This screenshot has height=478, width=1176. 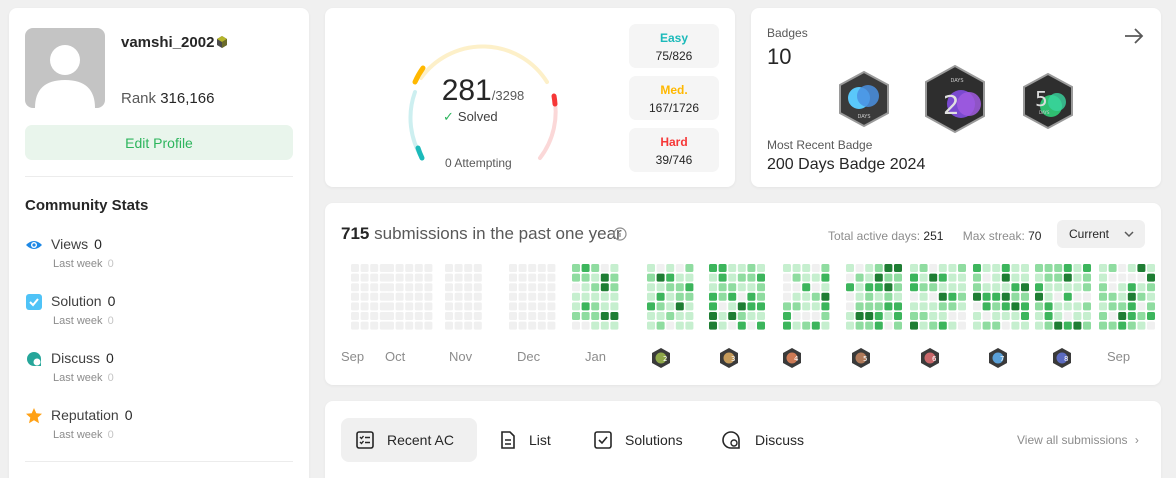 What do you see at coordinates (674, 150) in the screenshot?
I see `difficulty-hard: Hard 39/746` at bounding box center [674, 150].